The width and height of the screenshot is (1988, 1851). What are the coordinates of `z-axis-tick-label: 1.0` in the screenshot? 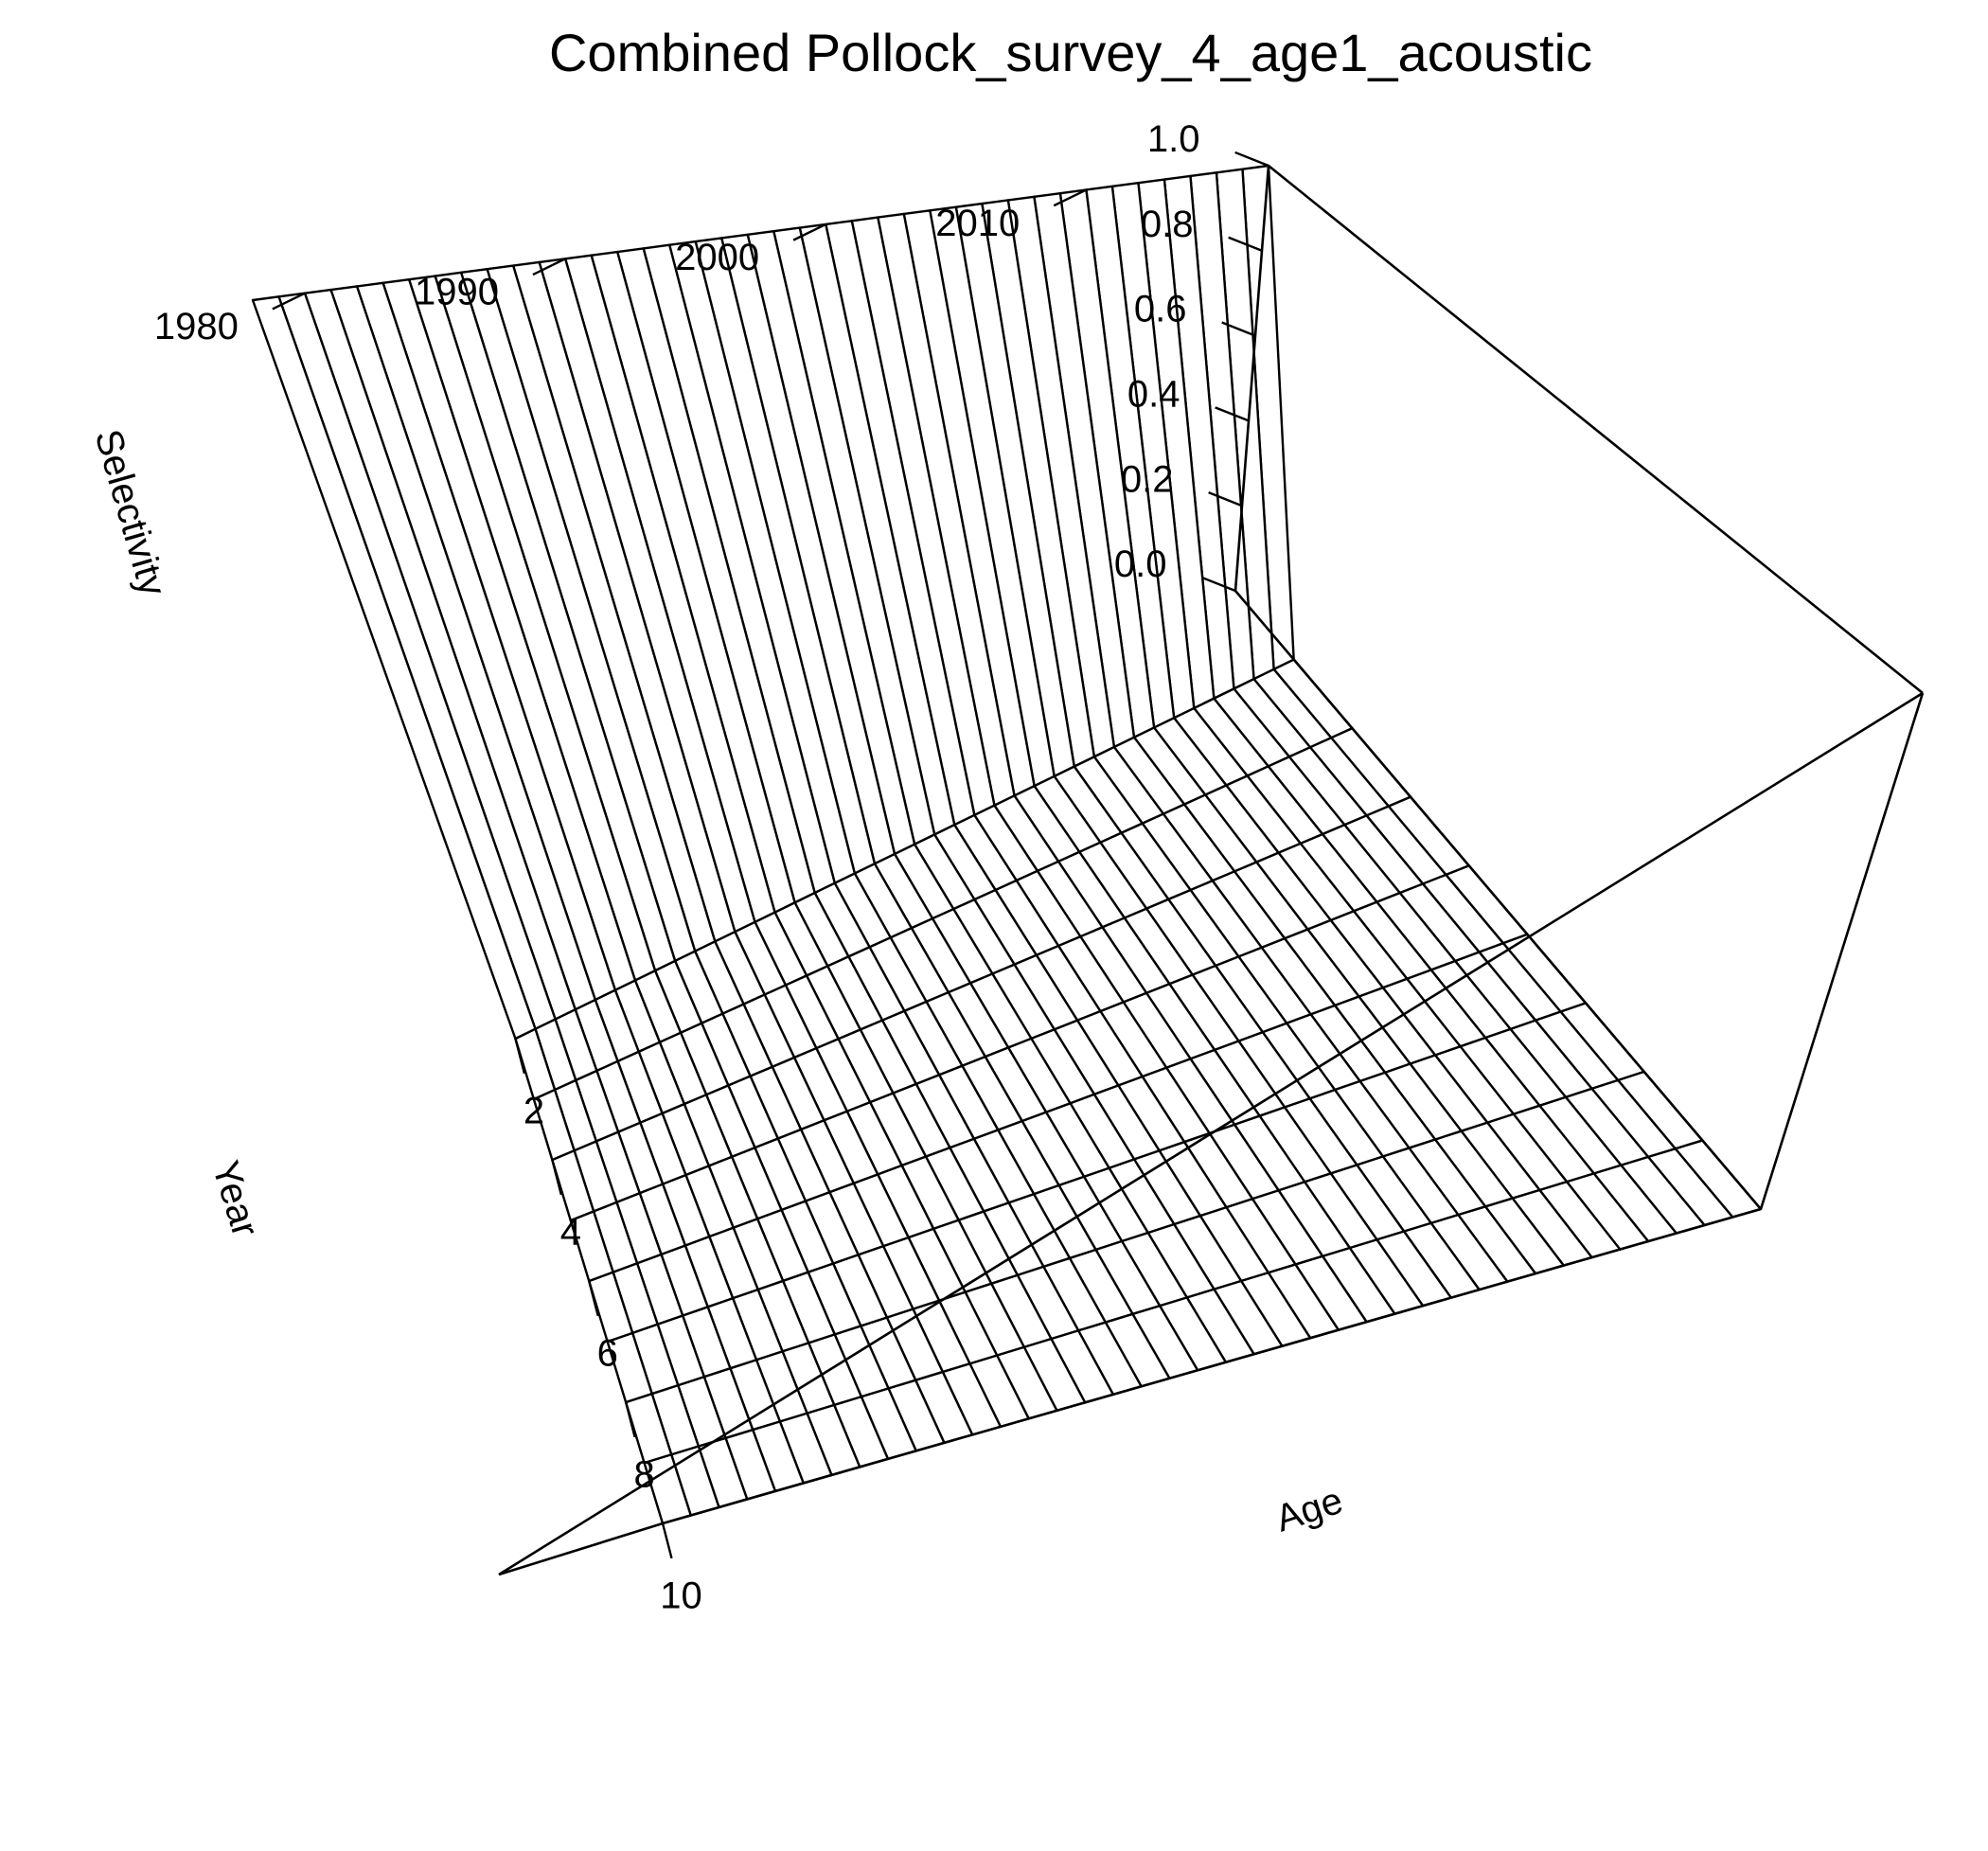 It's located at (1173, 139).